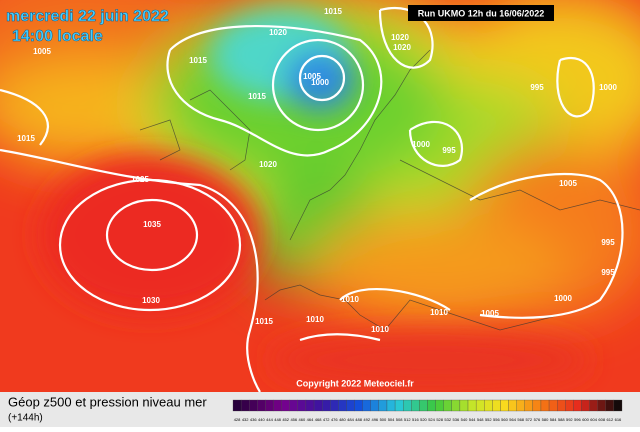 The width and height of the screenshot is (640, 432). Describe the element at coordinates (464, 419) in the screenshot. I see `legend-label: 540` at that location.